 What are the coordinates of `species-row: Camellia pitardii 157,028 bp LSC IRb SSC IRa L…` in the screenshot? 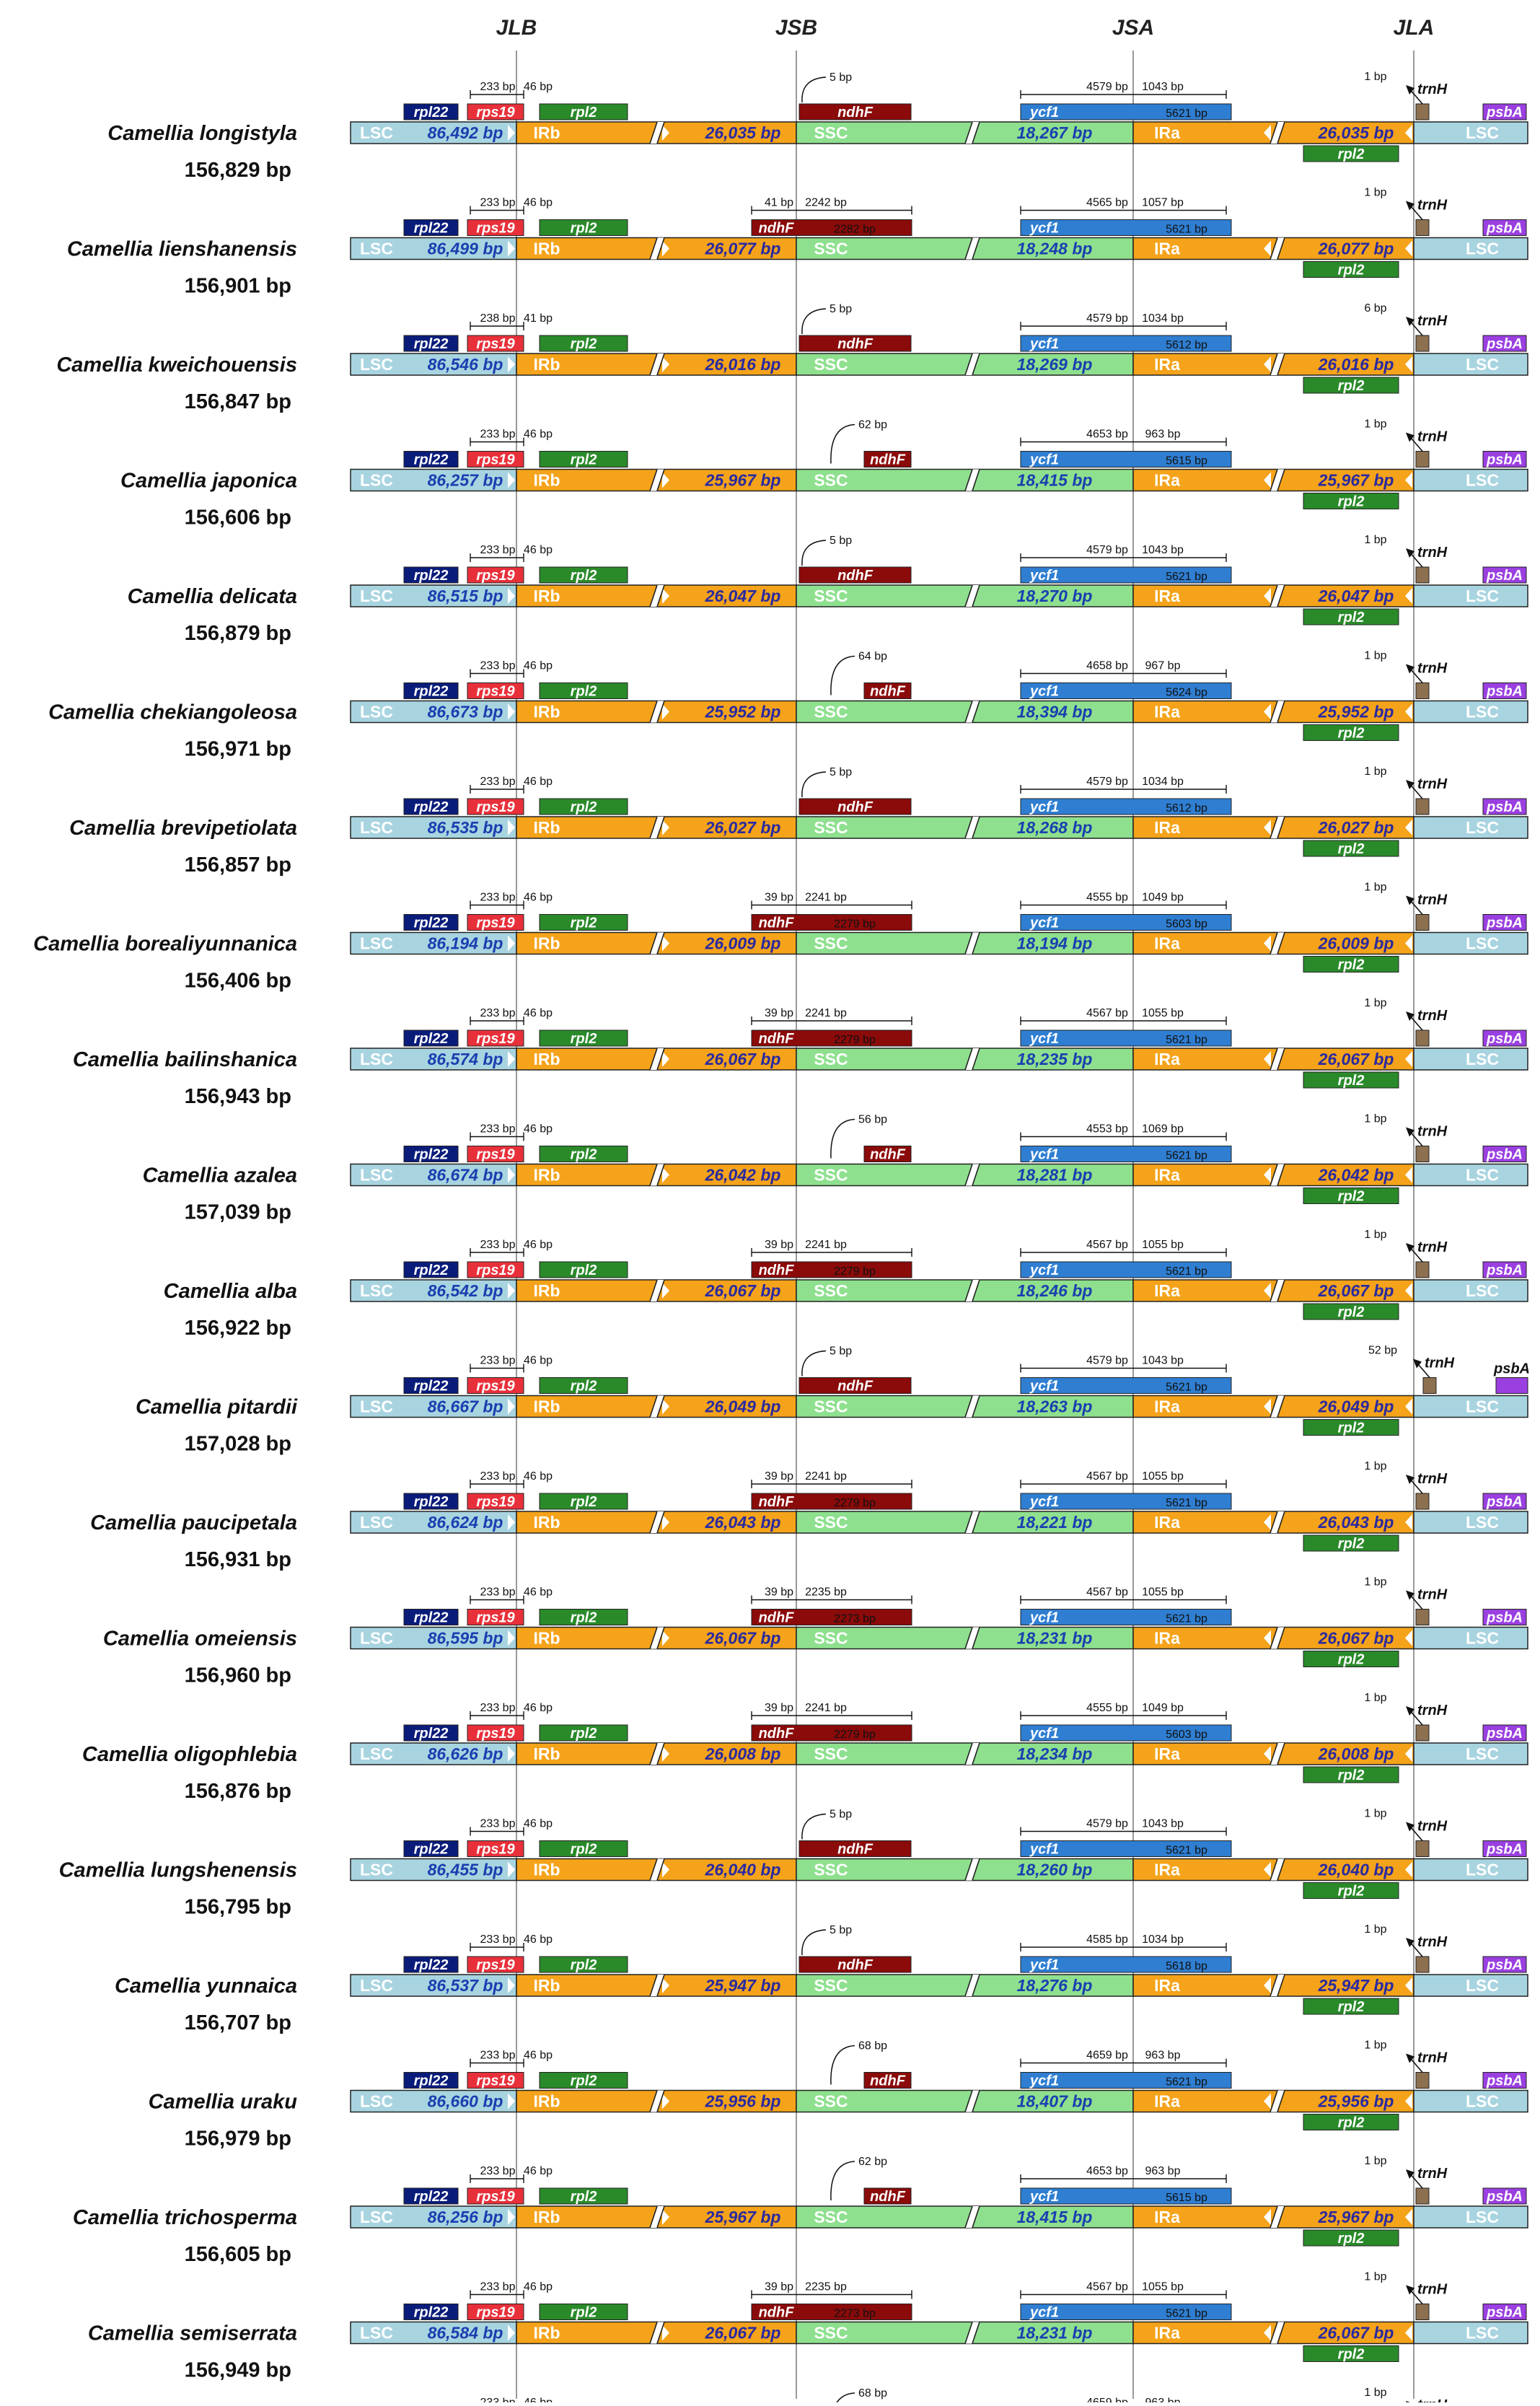 It's located at (833, 1400).